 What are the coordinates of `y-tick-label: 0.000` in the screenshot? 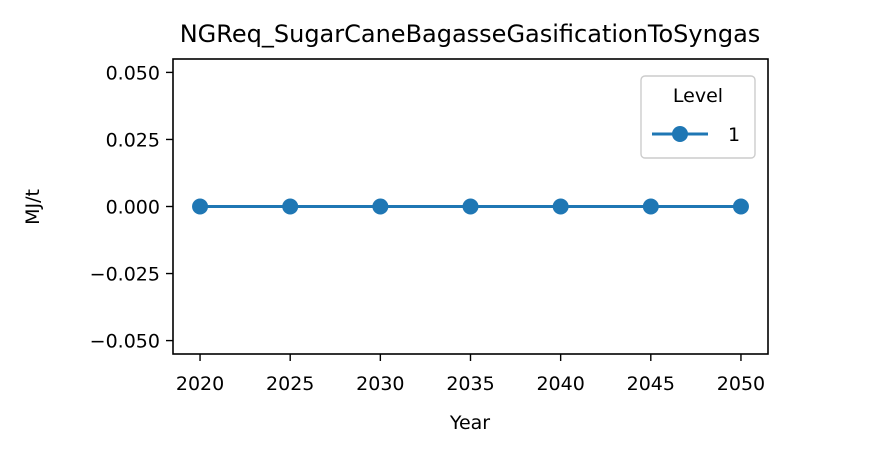 It's located at (133, 208).